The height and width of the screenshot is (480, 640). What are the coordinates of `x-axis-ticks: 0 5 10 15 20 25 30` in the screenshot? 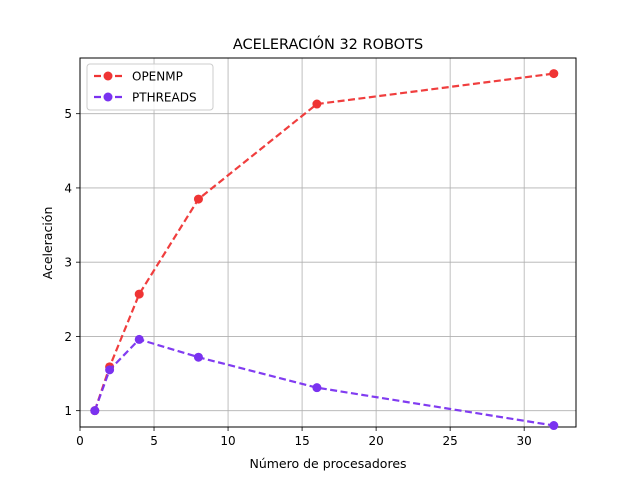 It's located at (304, 437).